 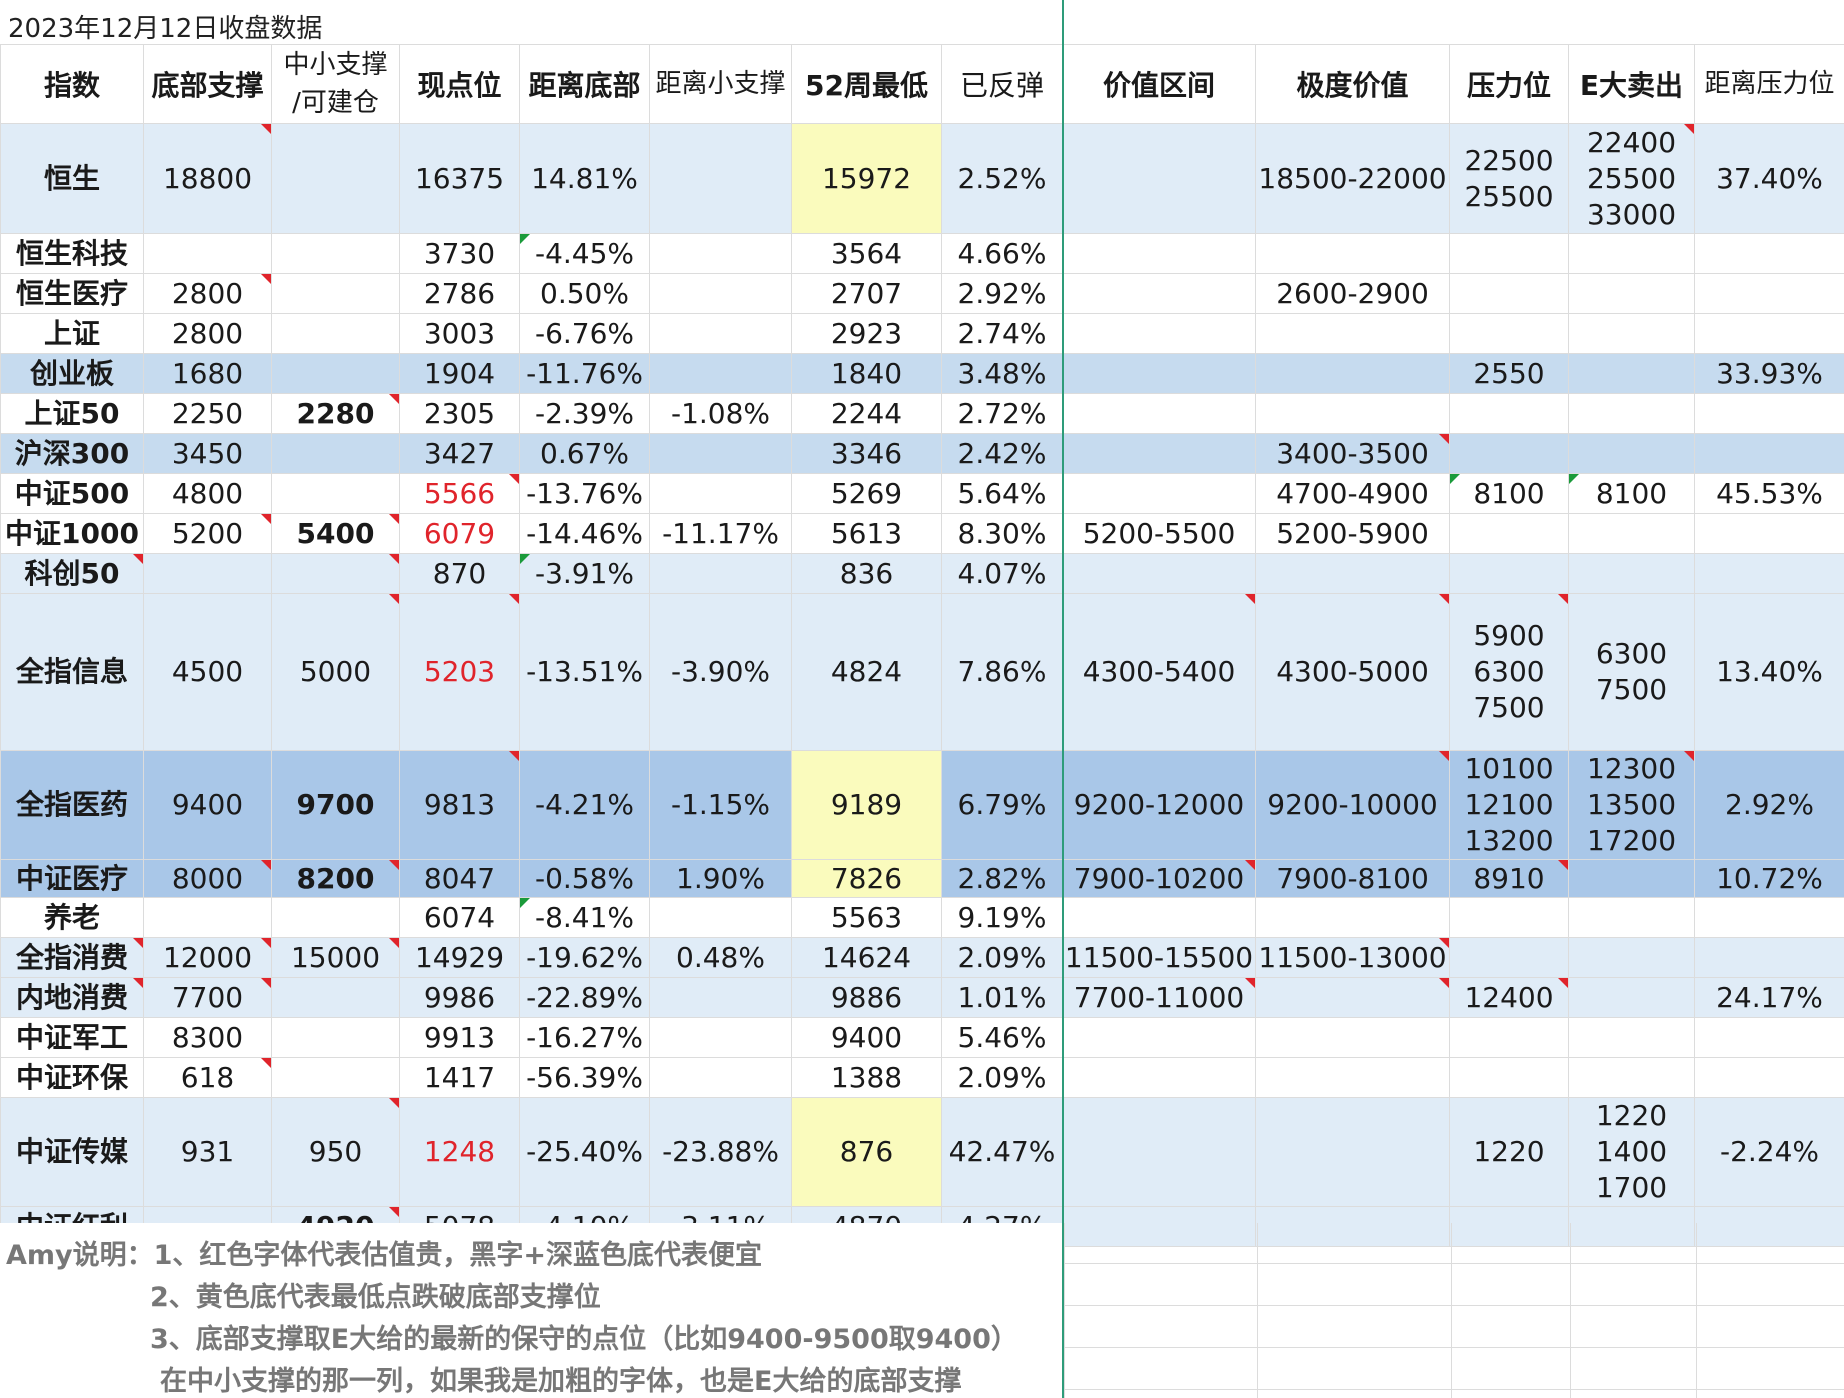 I want to click on distance-bottom-cell: 0.50%, so click(x=584, y=293).